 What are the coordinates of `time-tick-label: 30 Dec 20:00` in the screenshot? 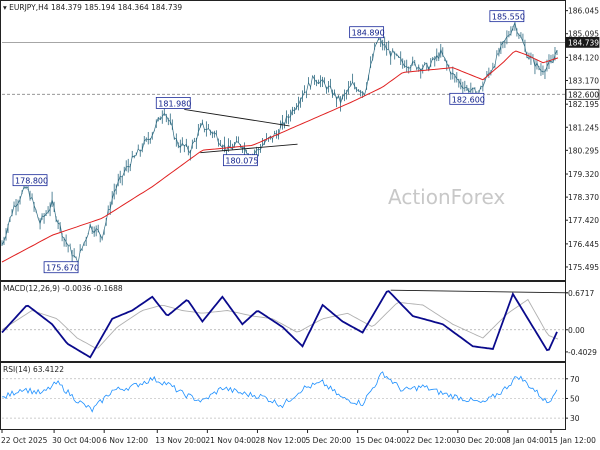 It's located at (481, 440).